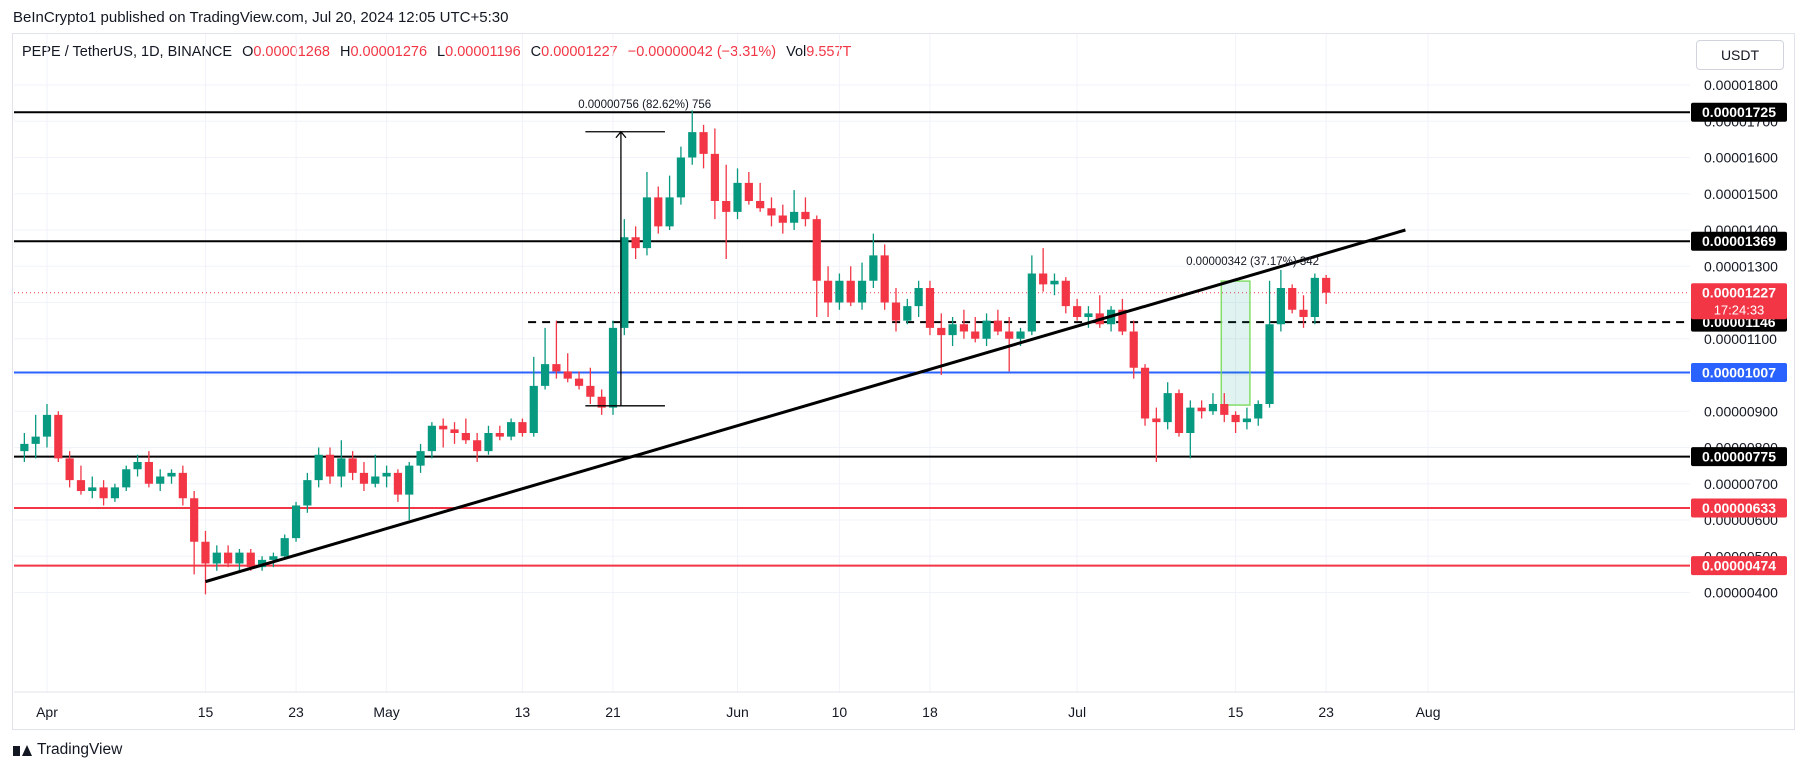 The height and width of the screenshot is (771, 1805). Describe the element at coordinates (22, 750) in the screenshot. I see `tradingview-logo-icon` at that location.